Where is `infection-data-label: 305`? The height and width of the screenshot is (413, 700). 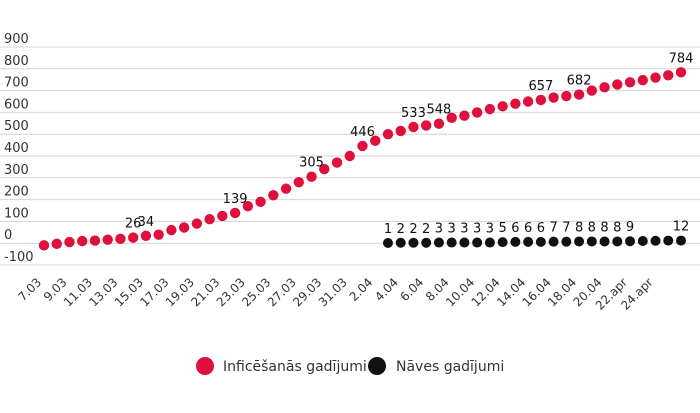 infection-data-label: 305 is located at coordinates (311, 163).